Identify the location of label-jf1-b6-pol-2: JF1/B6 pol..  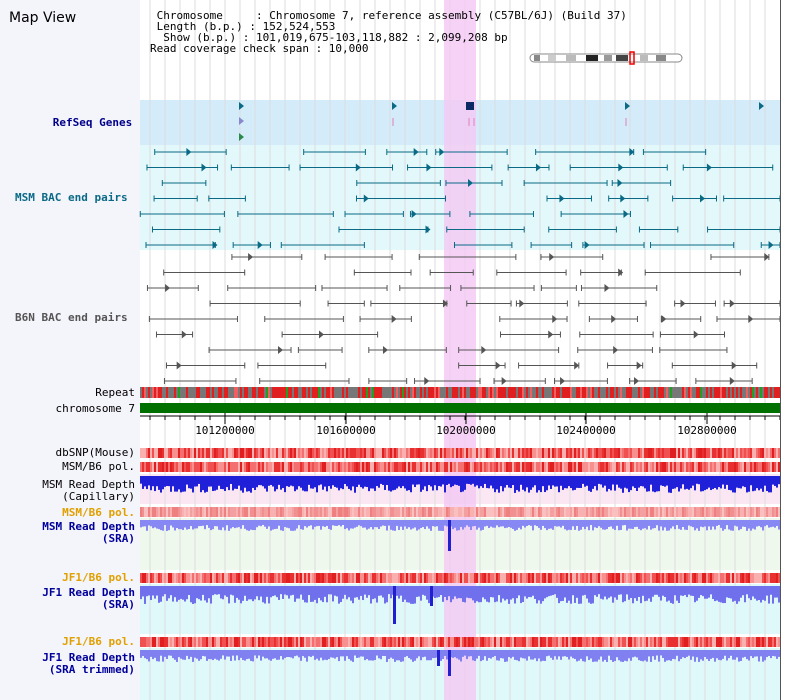
(98, 641).